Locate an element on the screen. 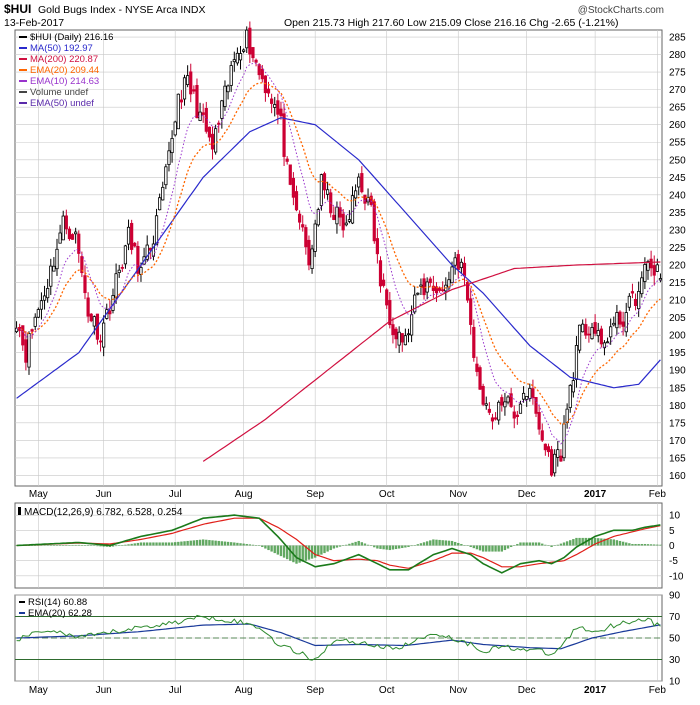  rsi-xtick-label: Sep is located at coordinates (315, 690).